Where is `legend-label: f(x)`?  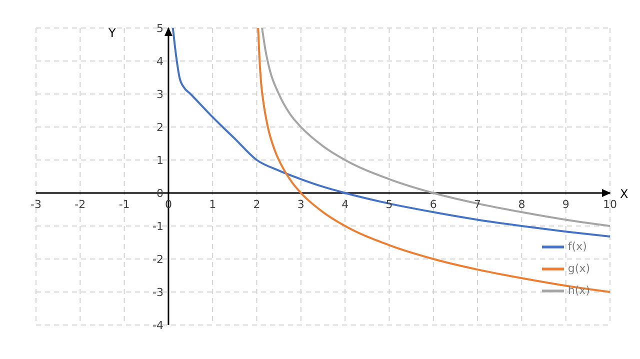
legend-label: f(x) is located at coordinates (577, 247).